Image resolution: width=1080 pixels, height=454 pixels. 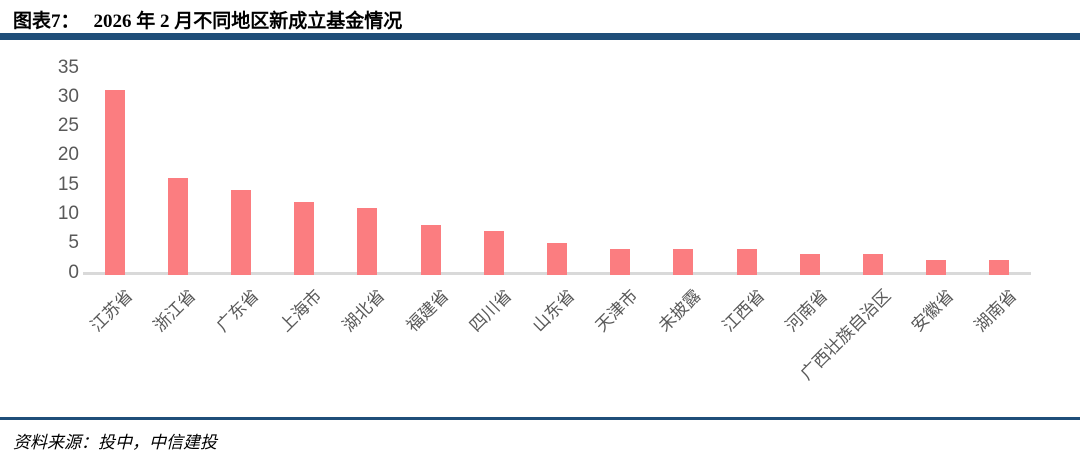 What do you see at coordinates (68, 155) in the screenshot?
I see `y-axis-tick-20: 20` at bounding box center [68, 155].